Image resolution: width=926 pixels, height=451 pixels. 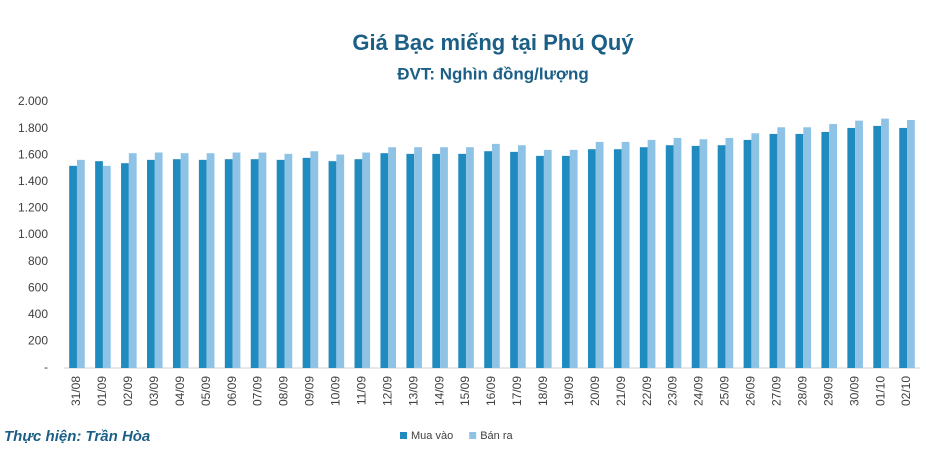 What do you see at coordinates (33, 234) in the screenshot?
I see `y-tick-label: 1.000` at bounding box center [33, 234].